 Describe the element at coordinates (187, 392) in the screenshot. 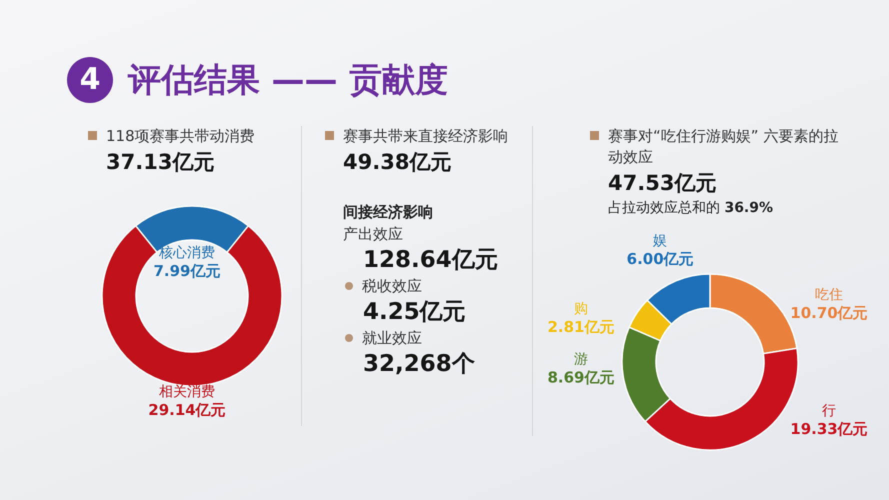

I see `slice-label: 相关消费` at that location.